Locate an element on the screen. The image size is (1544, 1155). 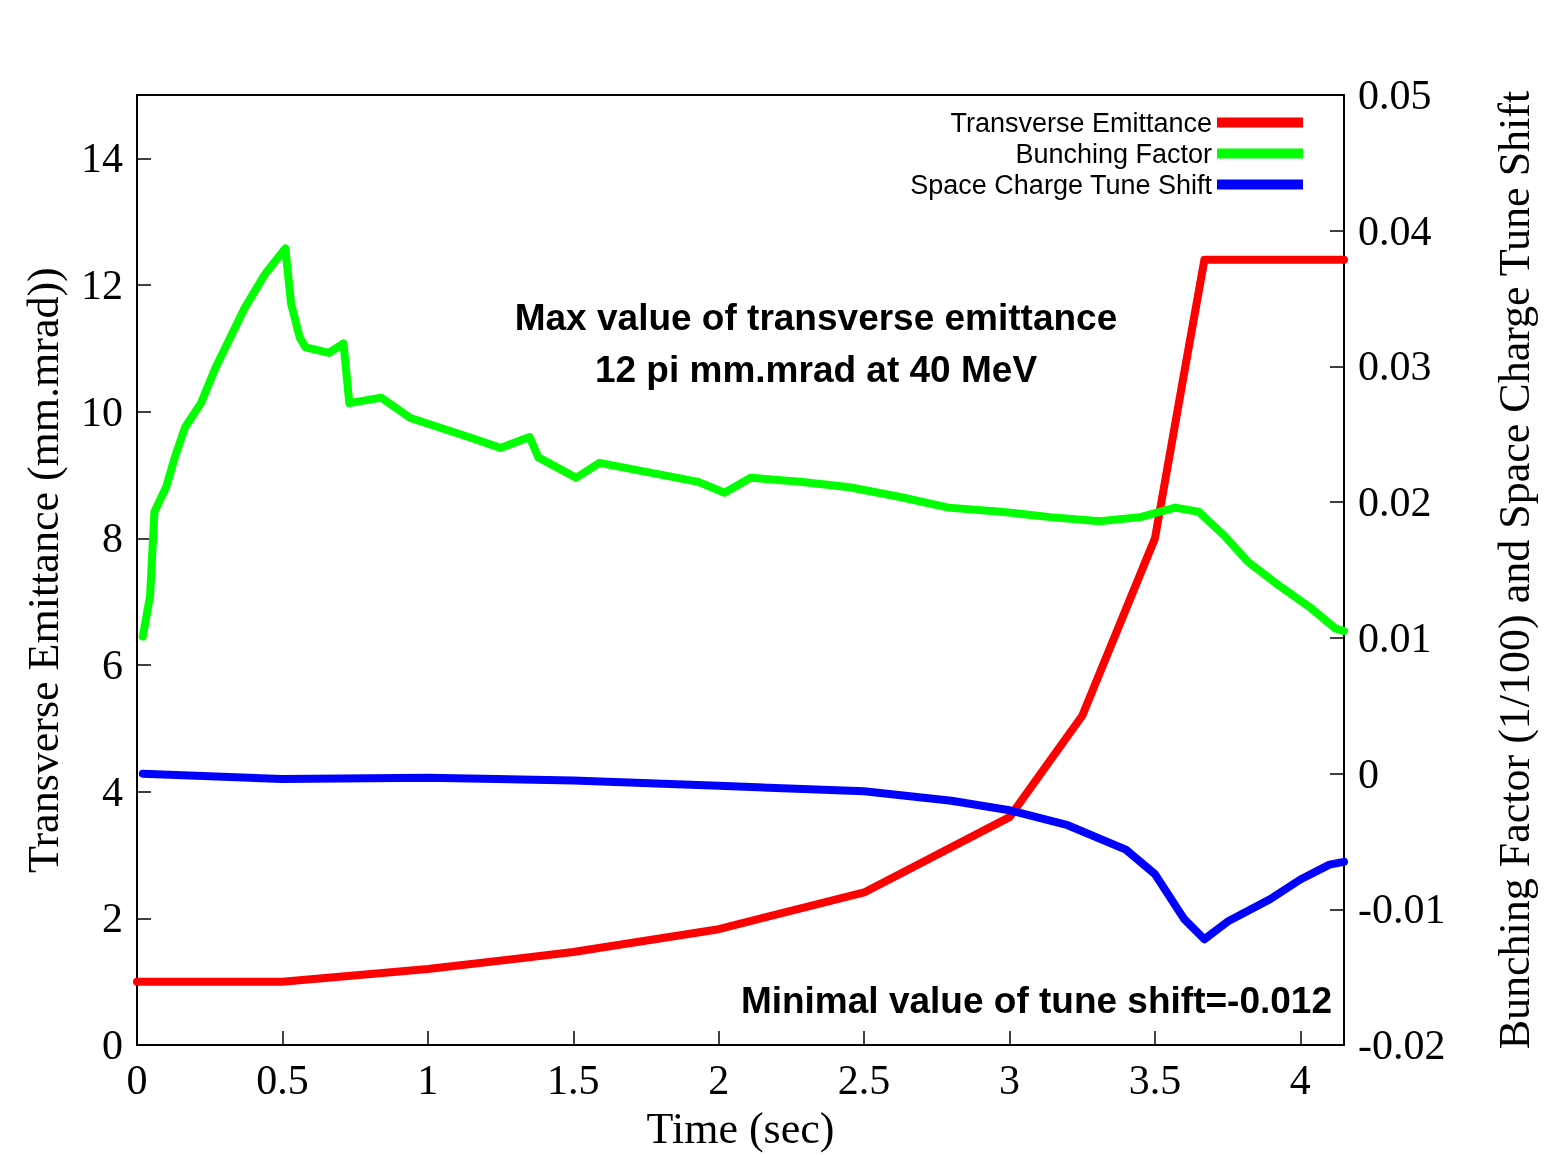
legend-label: Transverse Emittance is located at coordinates (1081, 122).